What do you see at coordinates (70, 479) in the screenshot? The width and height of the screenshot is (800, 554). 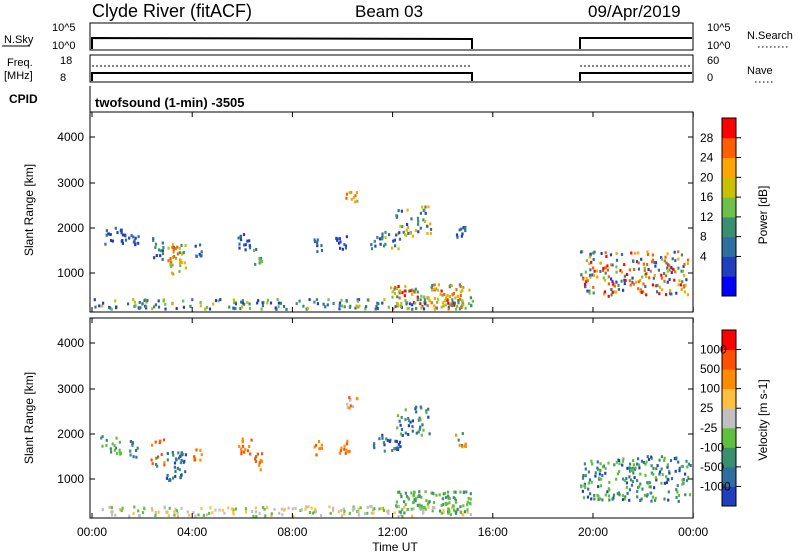 I see `velocity-ytick-label: 1000` at bounding box center [70, 479].